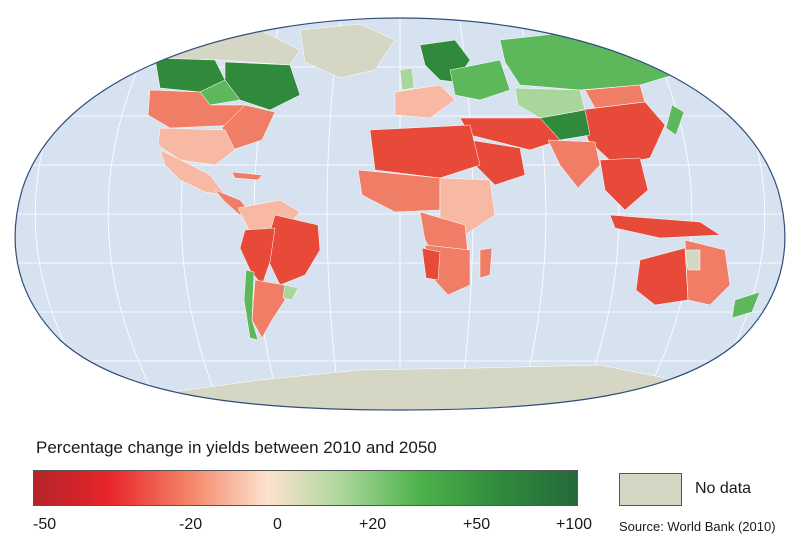 The image size is (800, 541). What do you see at coordinates (277, 524) in the screenshot?
I see `tick-zero: 0` at bounding box center [277, 524].